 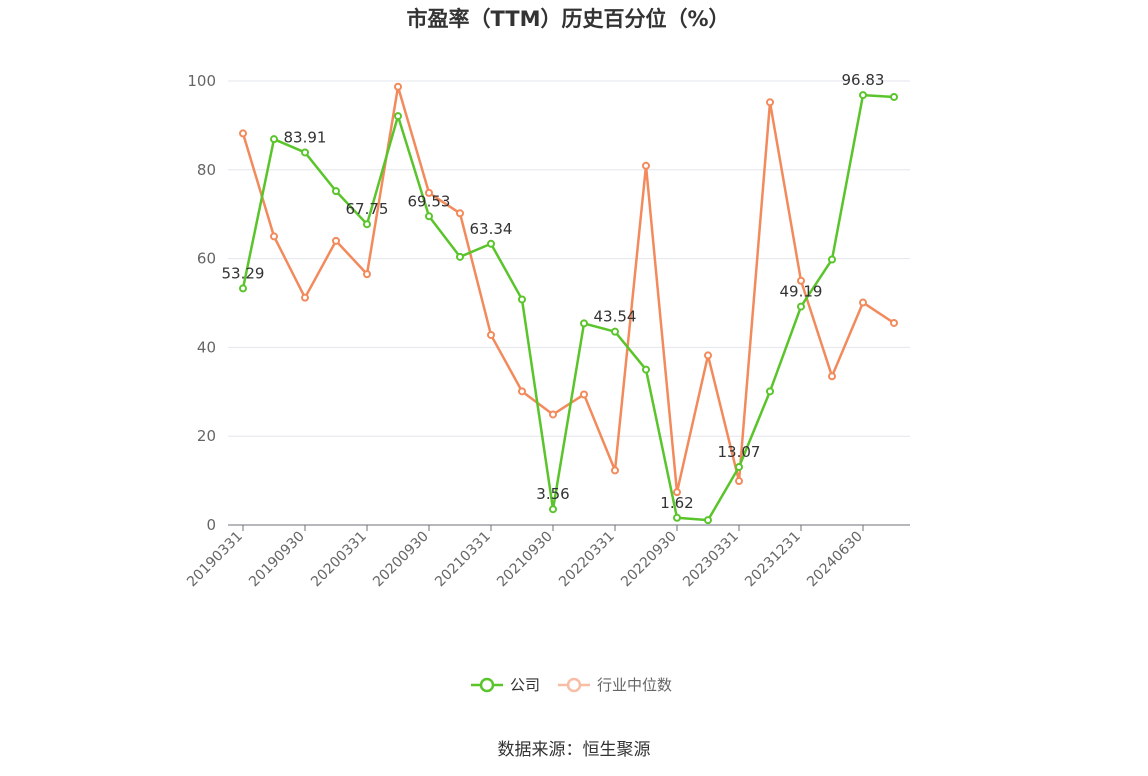 I want to click on x-tick-label: 20220331, so click(x=587, y=560).